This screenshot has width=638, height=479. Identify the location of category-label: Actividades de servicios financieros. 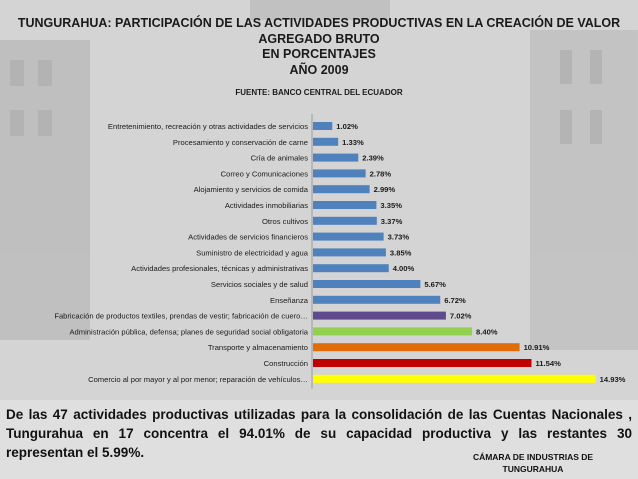
(248, 237).